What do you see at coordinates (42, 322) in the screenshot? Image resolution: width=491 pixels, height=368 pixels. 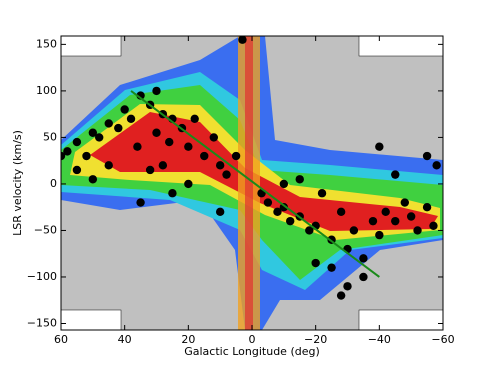 I see `y-tick-label: −150` at bounding box center [42, 322].